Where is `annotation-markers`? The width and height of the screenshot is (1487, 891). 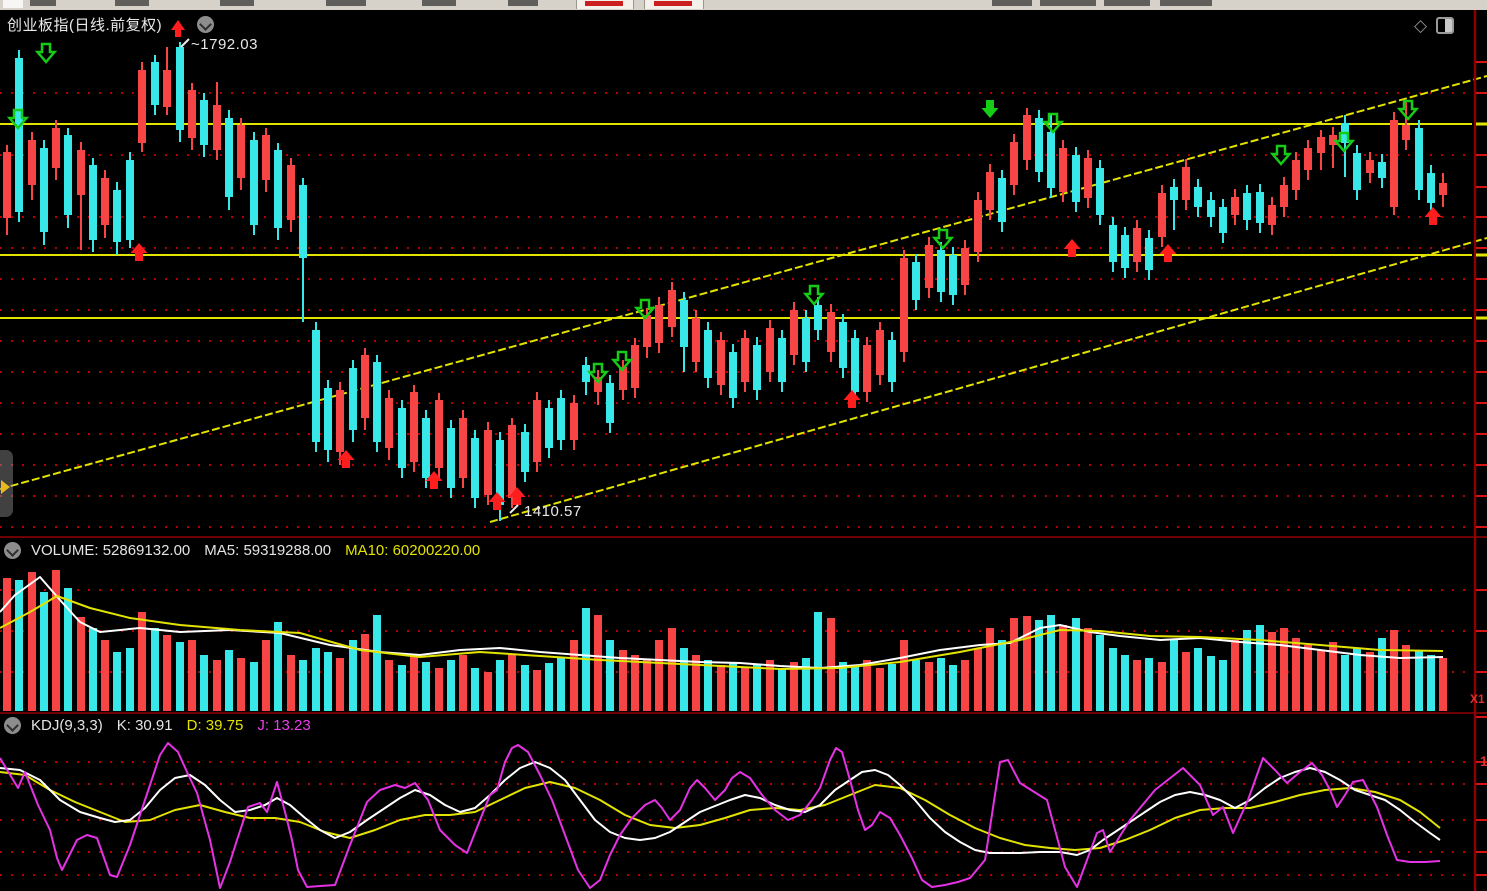
annotation-markers is located at coordinates (349, 276).